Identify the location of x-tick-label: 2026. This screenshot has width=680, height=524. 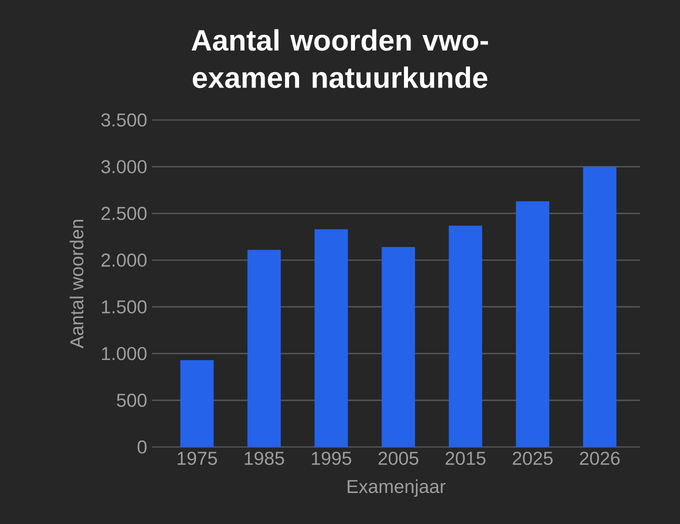
(600, 458).